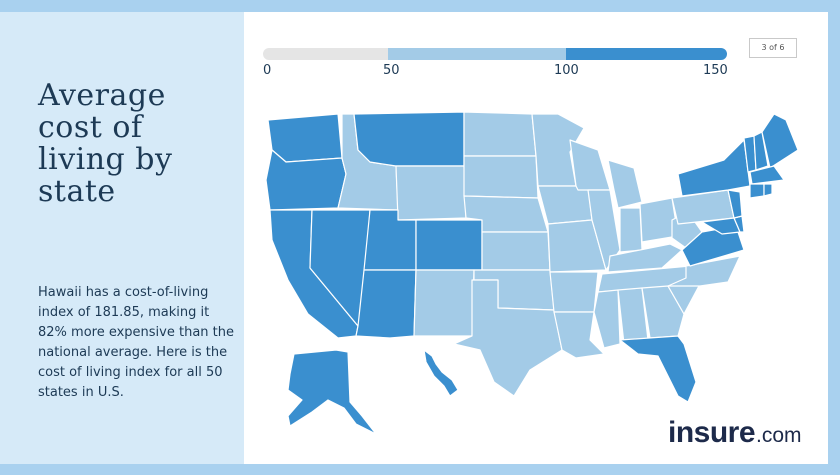  What do you see at coordinates (565, 205) in the screenshot?
I see `state-IA` at bounding box center [565, 205].